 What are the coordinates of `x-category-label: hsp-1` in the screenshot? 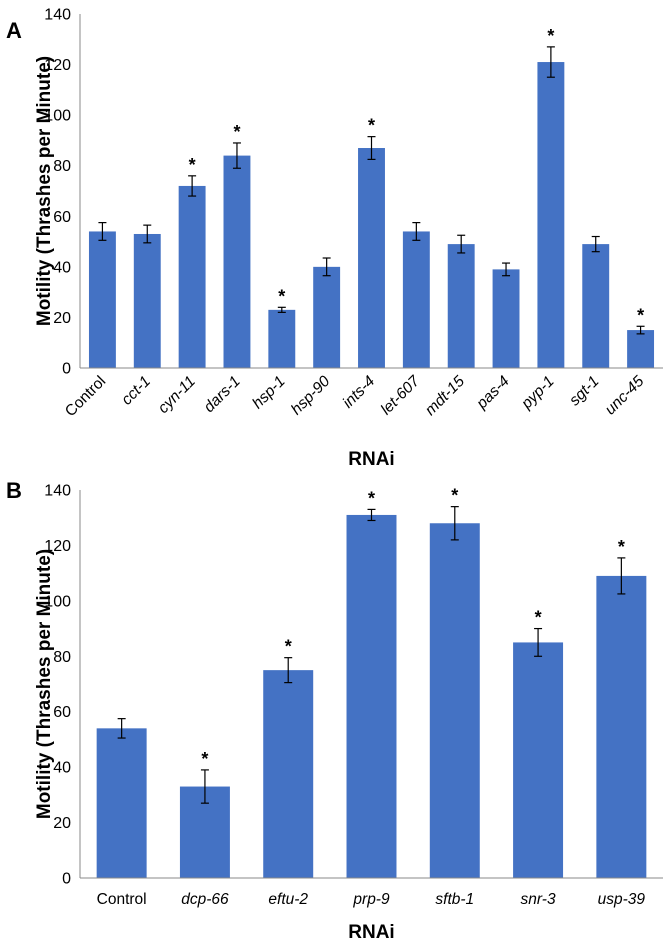 It's located at (268, 392).